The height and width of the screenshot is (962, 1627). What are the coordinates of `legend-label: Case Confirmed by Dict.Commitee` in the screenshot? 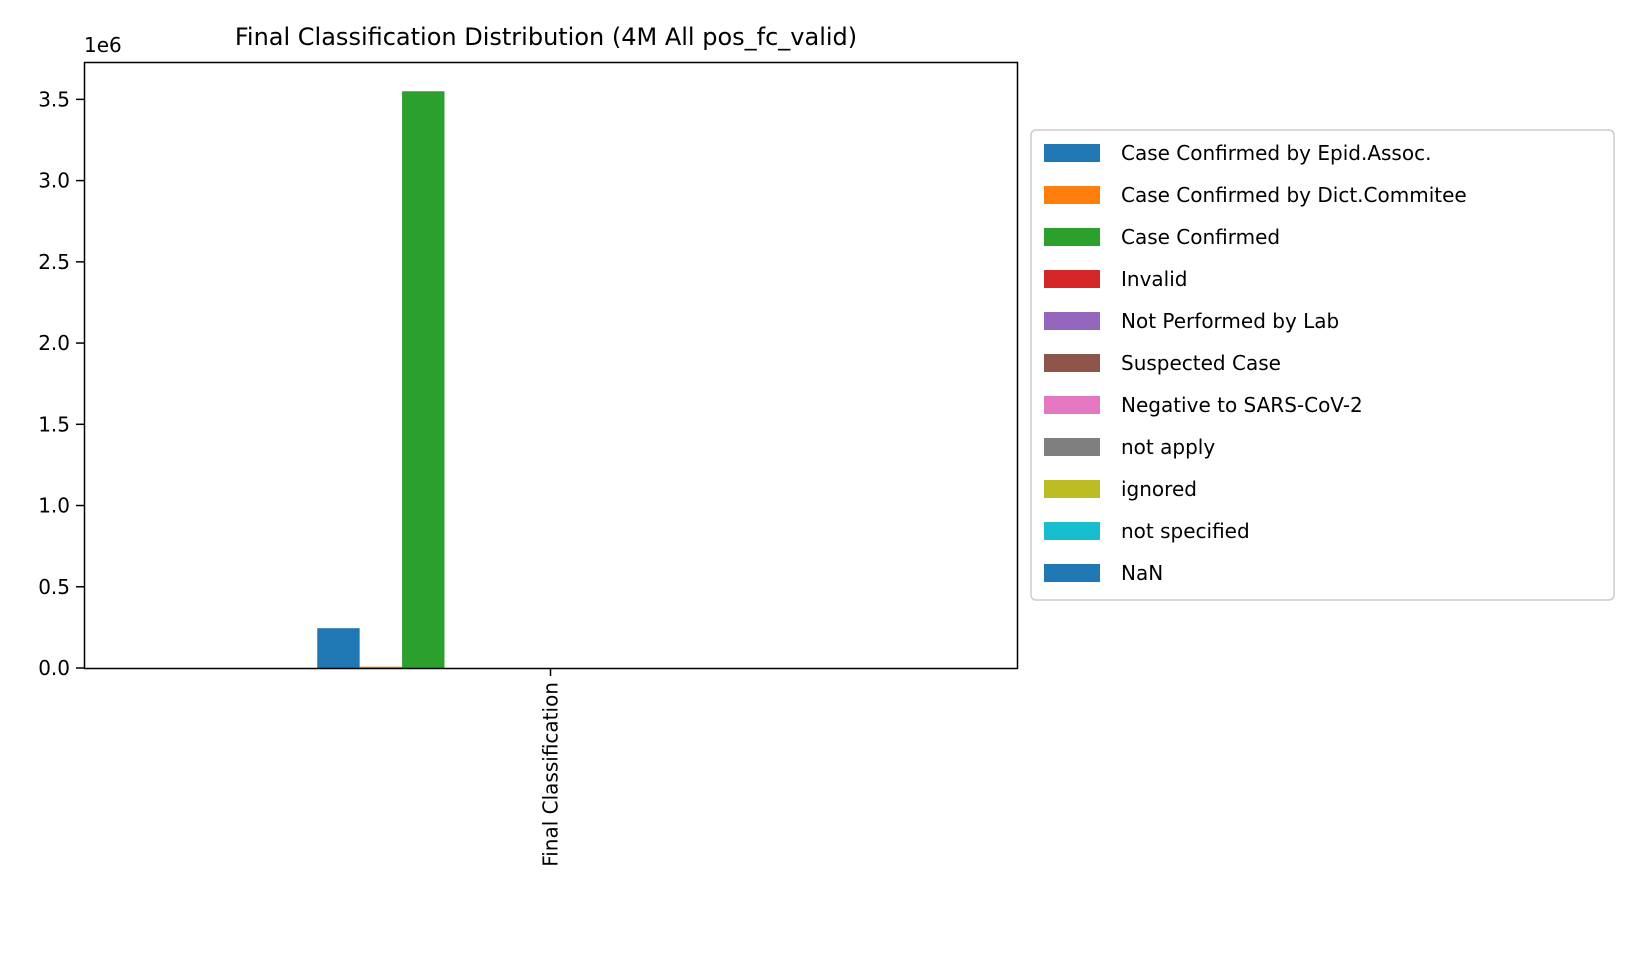 It's located at (1294, 195).